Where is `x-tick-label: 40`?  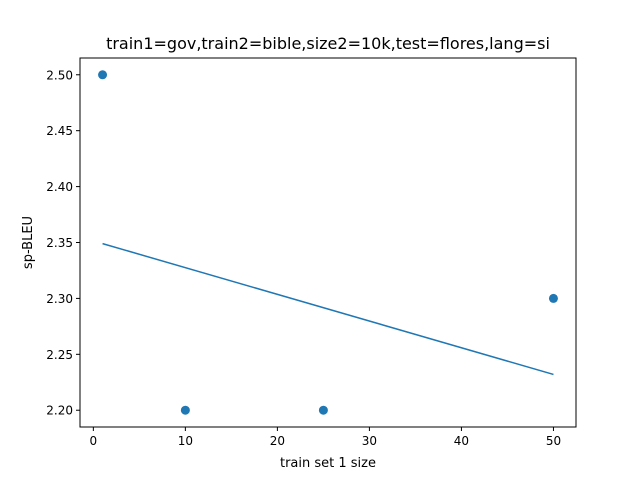
x-tick-label: 40 is located at coordinates (461, 441).